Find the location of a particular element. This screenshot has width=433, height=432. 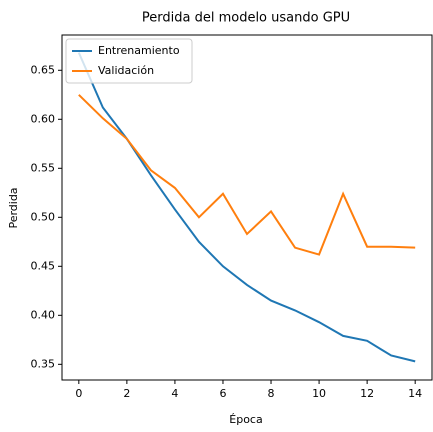

x-tick-label: 4 is located at coordinates (174, 393).